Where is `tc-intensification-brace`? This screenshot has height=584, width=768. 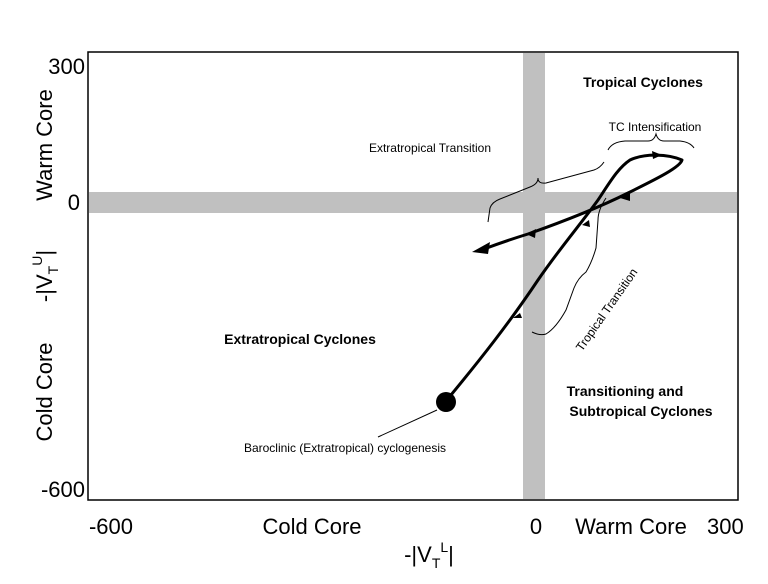 tc-intensification-brace is located at coordinates (651, 141).